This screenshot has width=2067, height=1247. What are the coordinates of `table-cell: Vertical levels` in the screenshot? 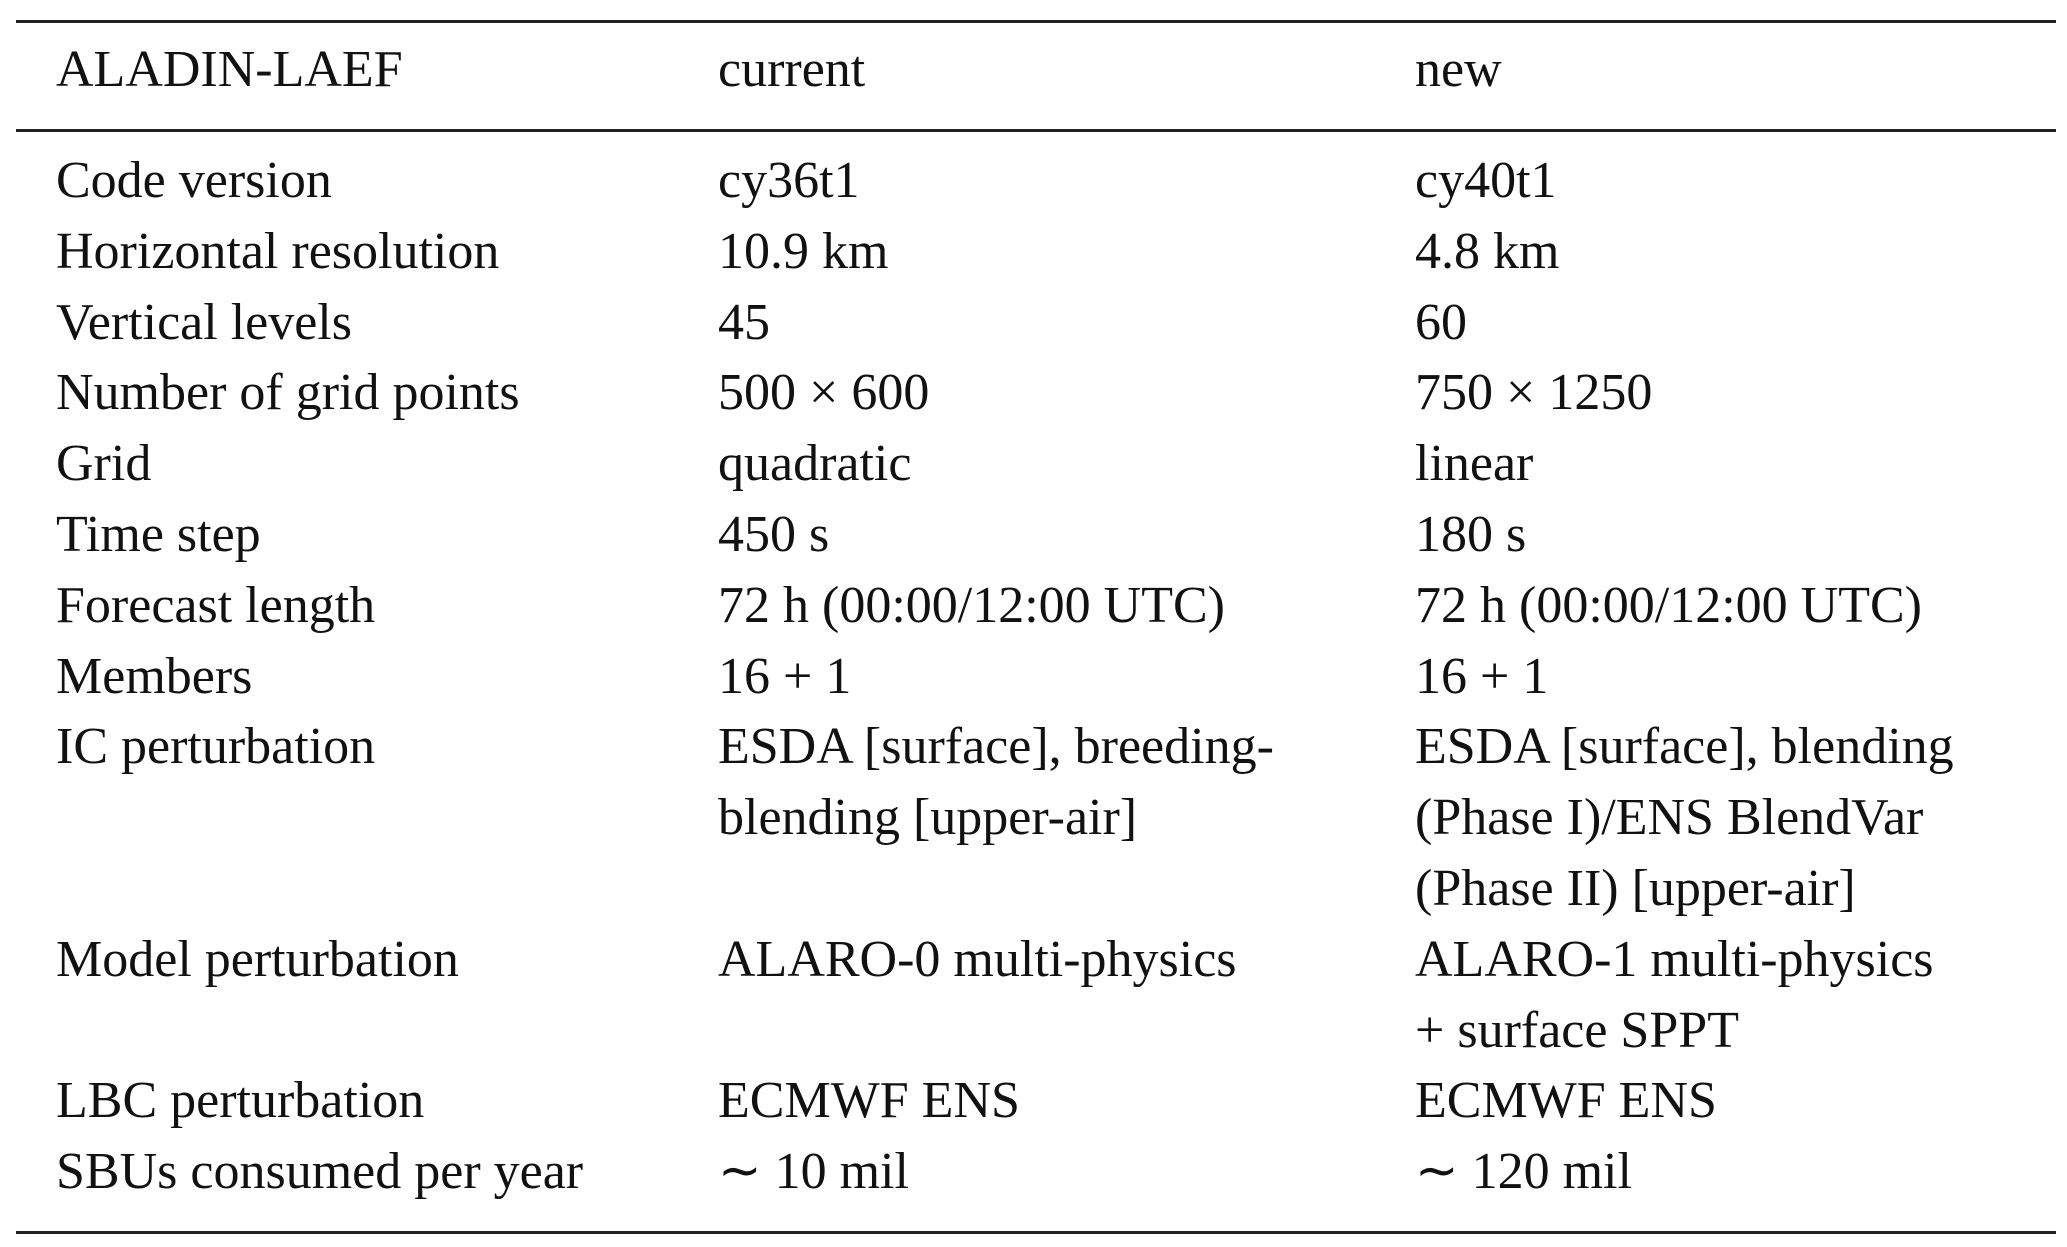 It's located at (204, 323).